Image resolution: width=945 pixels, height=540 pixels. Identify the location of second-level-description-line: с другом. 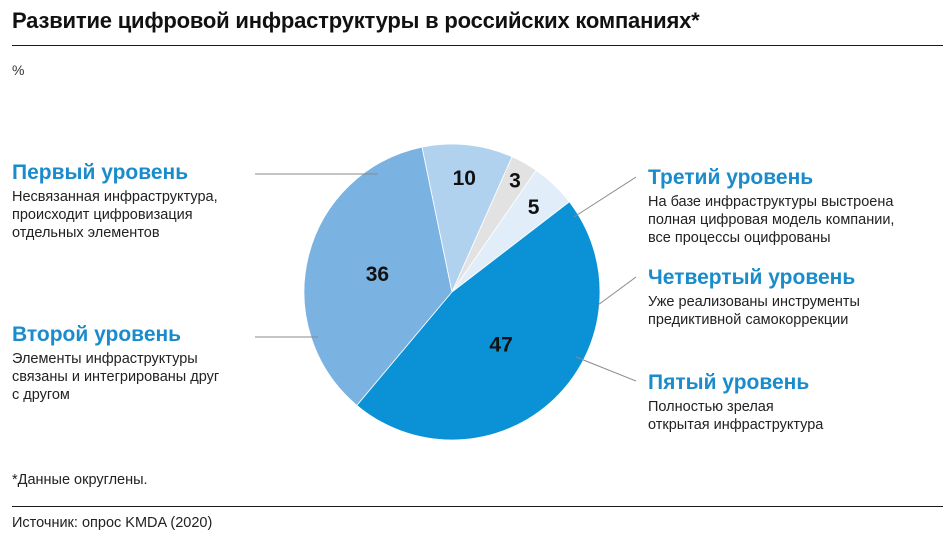
(41, 395).